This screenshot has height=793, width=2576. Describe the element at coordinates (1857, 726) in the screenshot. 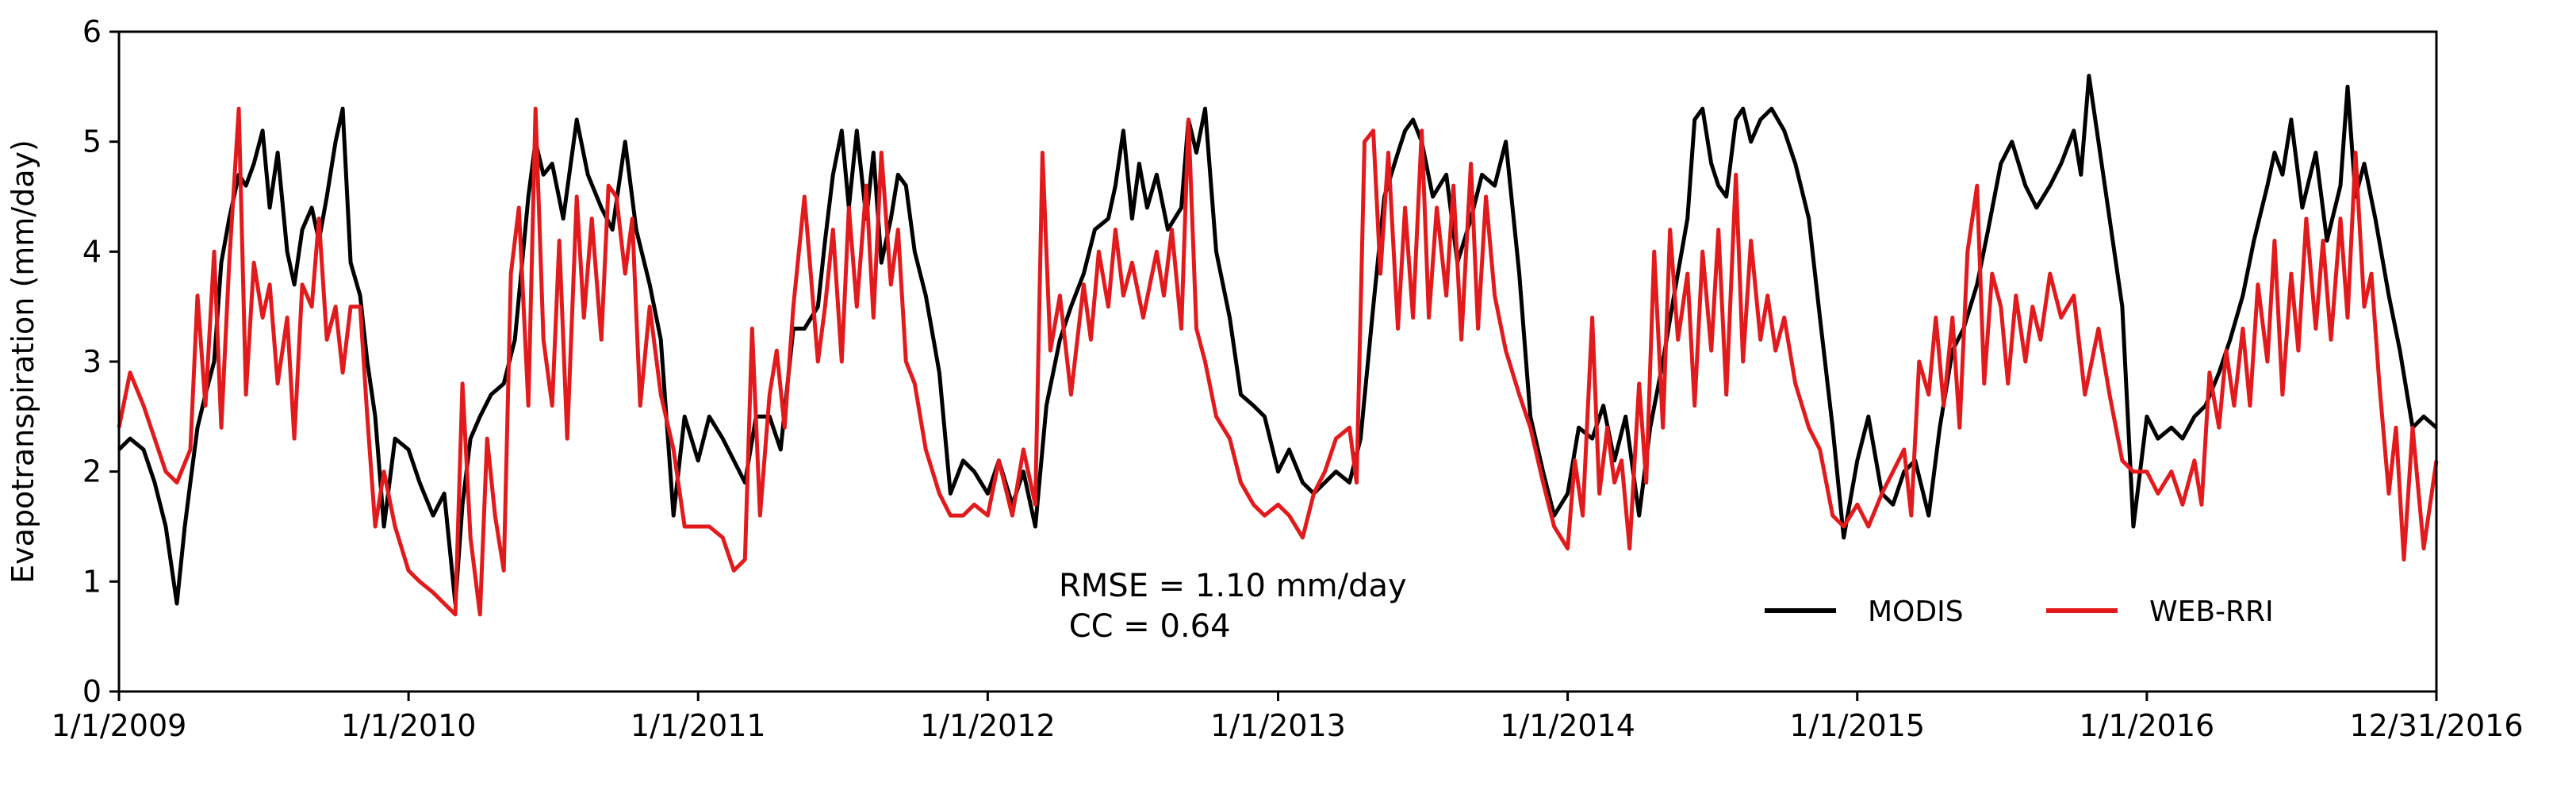

I see `x-tick-label: 1/1/2015` at that location.